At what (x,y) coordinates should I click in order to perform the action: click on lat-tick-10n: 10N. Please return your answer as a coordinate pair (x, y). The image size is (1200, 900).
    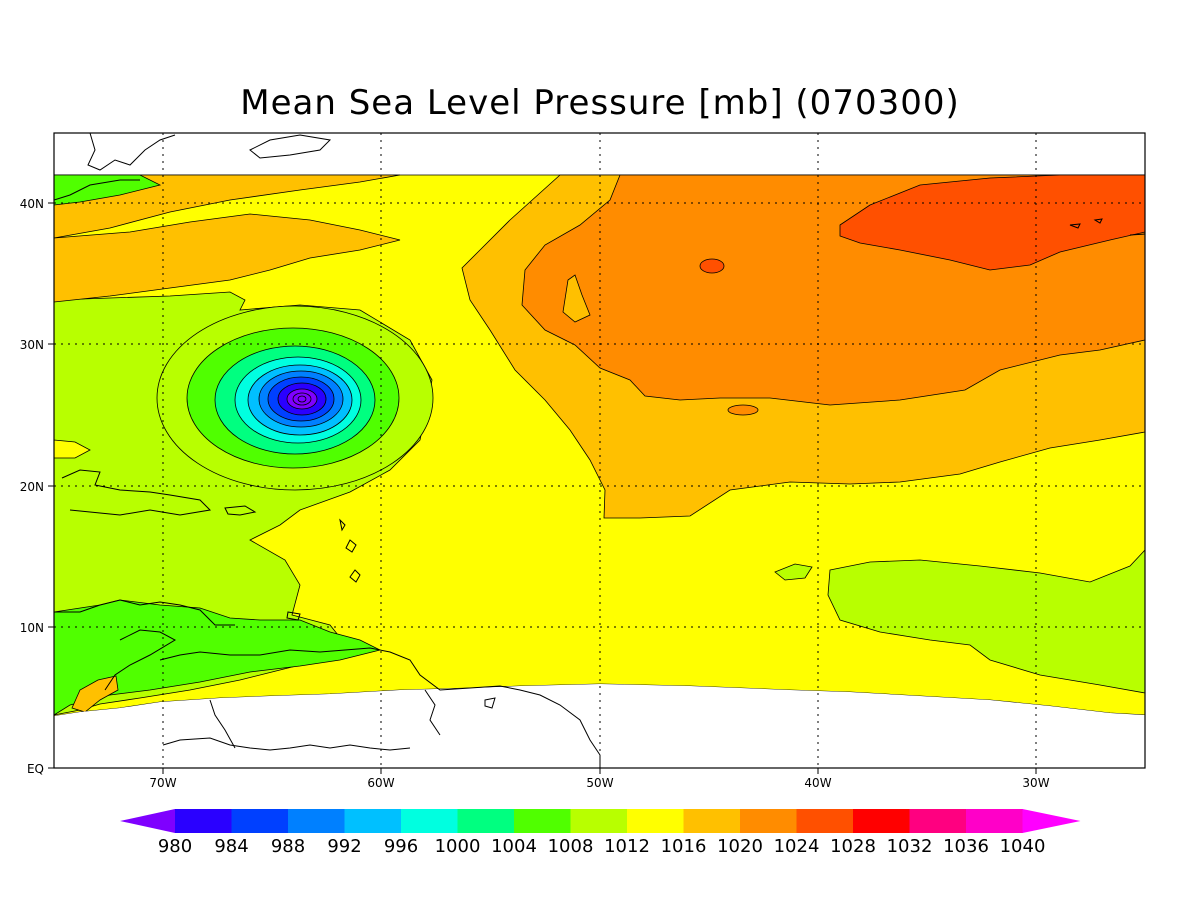
    Looking at the image, I should click on (32, 628).